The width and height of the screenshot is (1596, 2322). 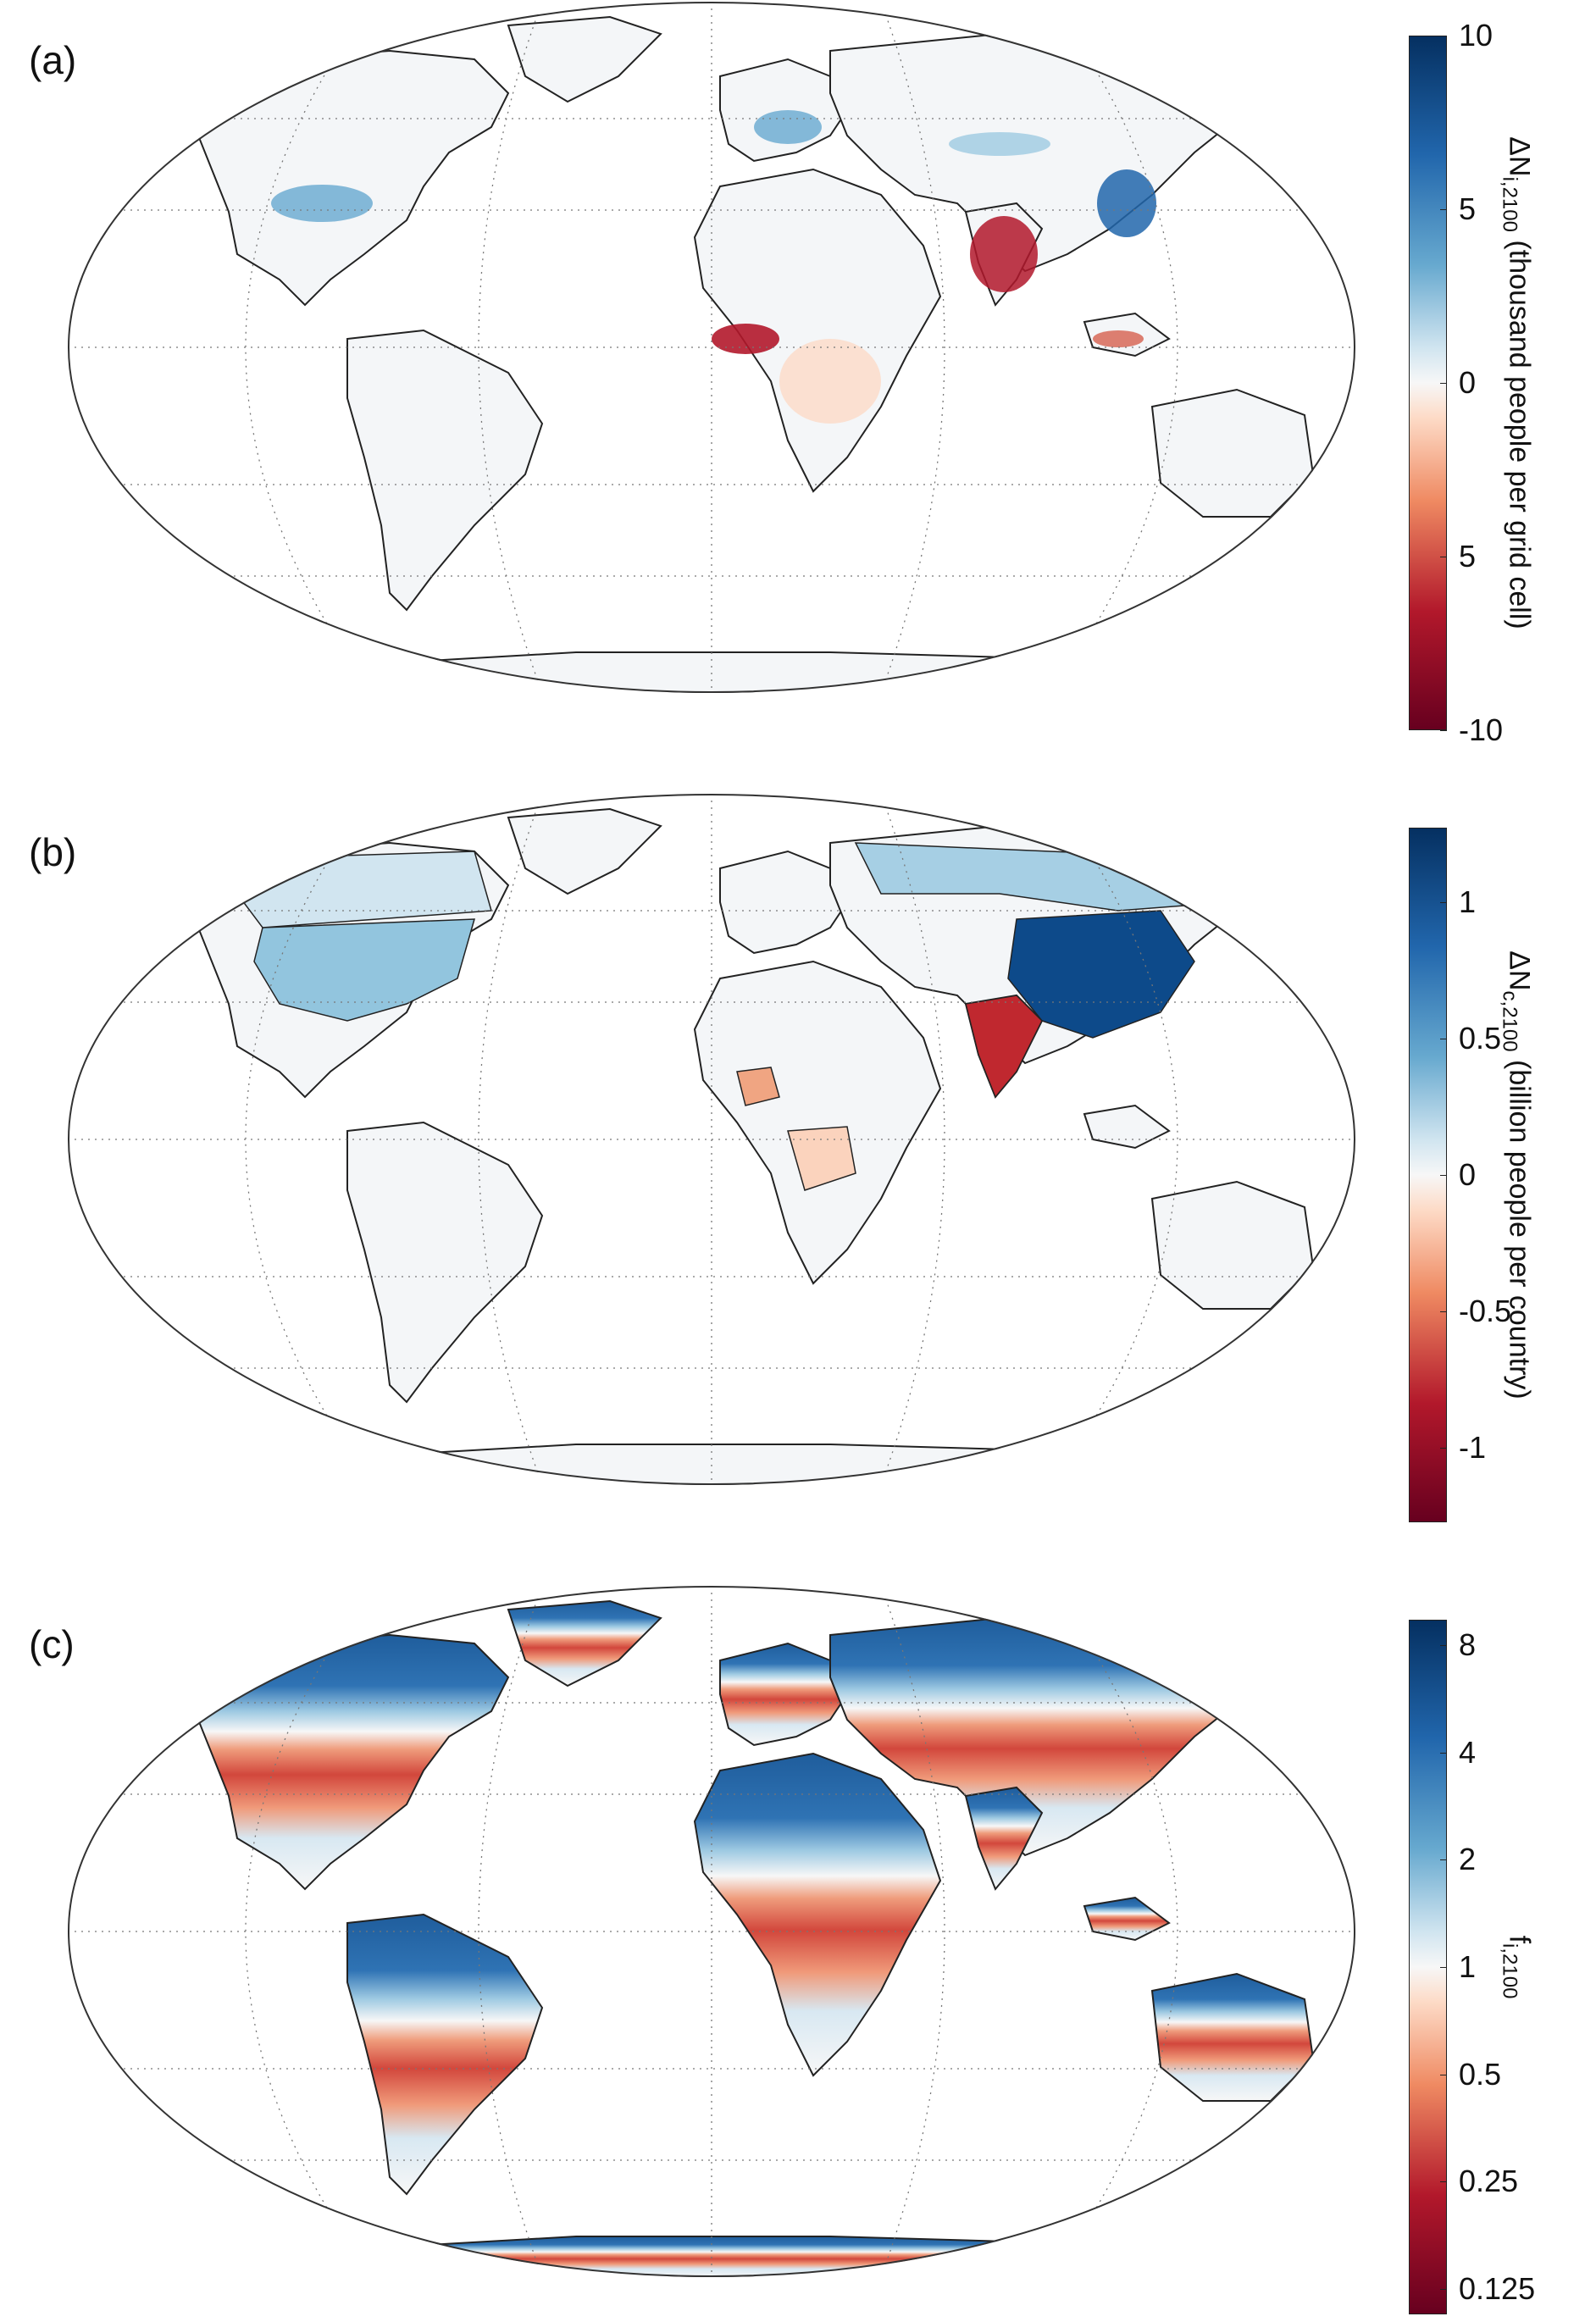 What do you see at coordinates (52, 1644) in the screenshot?
I see `panel-label-c: (c)` at bounding box center [52, 1644].